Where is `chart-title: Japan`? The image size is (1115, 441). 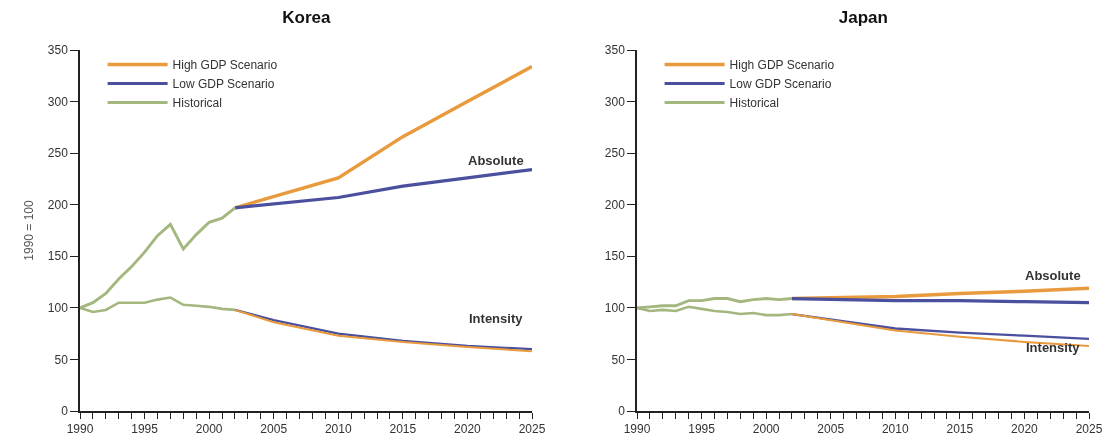
chart-title: Japan is located at coordinates (863, 17).